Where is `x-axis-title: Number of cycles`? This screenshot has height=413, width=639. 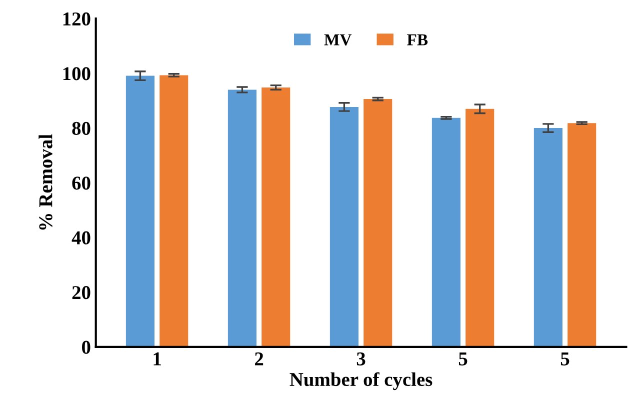 x-axis-title: Number of cycles is located at coordinates (361, 381).